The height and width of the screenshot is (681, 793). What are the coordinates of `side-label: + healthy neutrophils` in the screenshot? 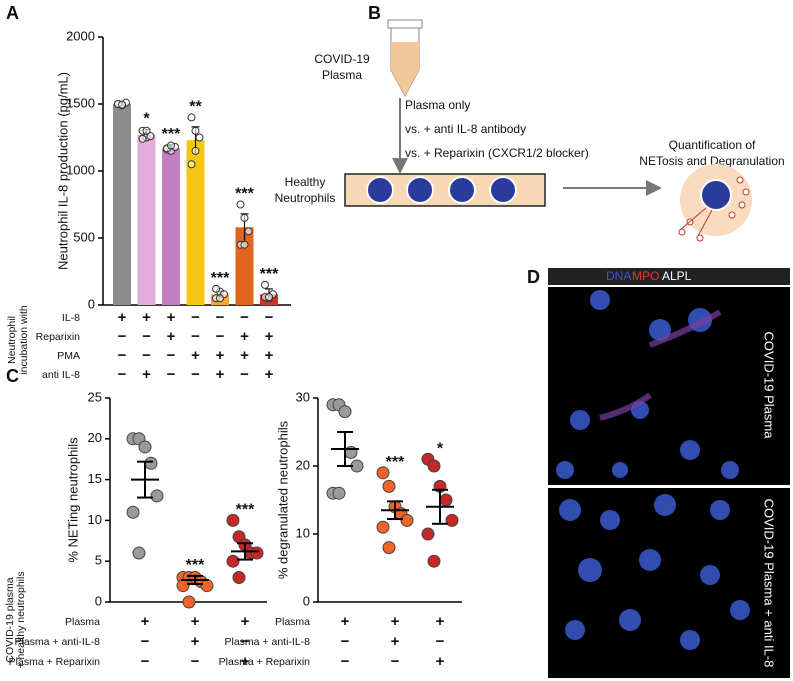 It's located at (21, 619).